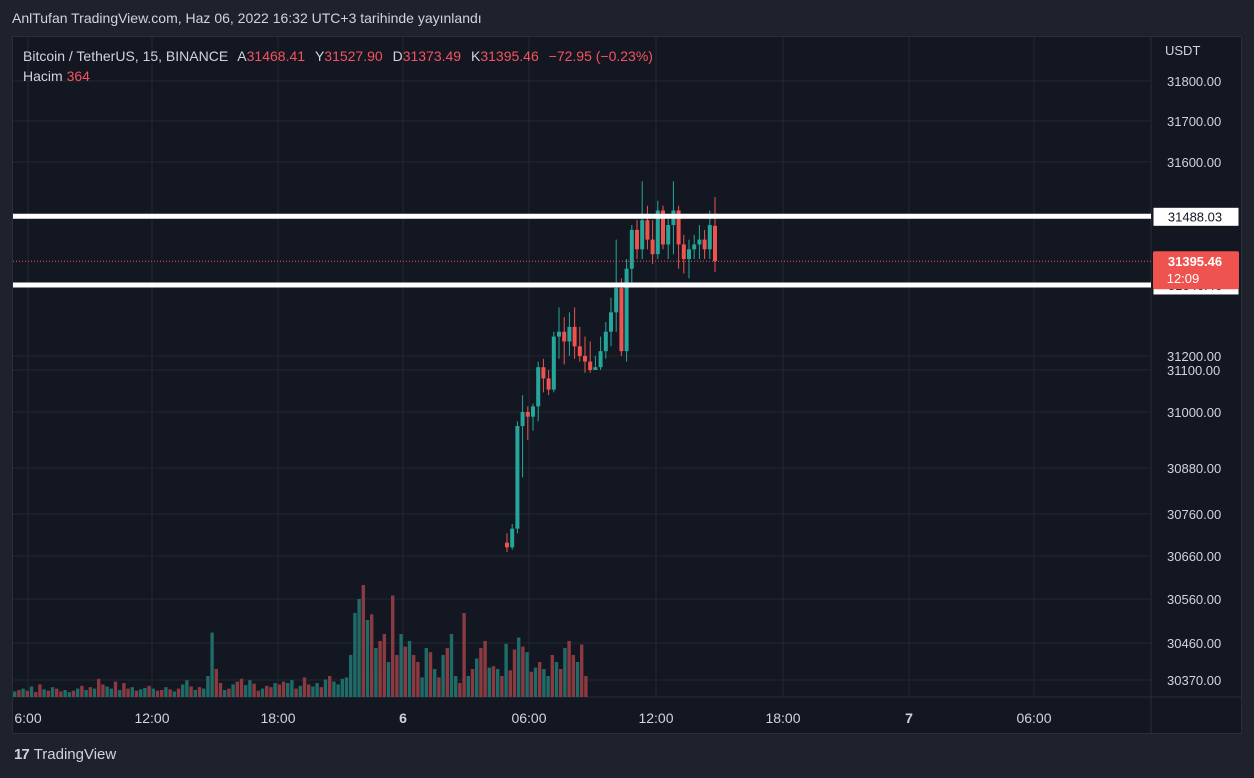 Image resolution: width=1254 pixels, height=778 pixels. What do you see at coordinates (1194, 81) in the screenshot?
I see `y-tick-label-0: 31800.00` at bounding box center [1194, 81].